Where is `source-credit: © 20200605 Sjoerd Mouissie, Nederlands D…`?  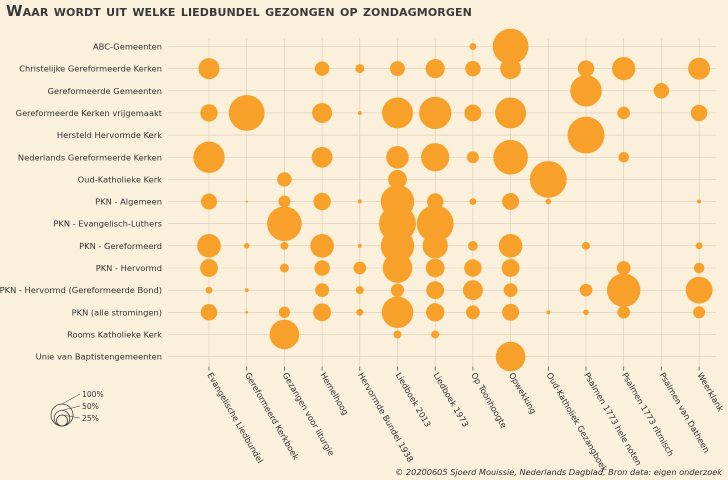 source-credit: © 20200605 Sjoerd Mouissie, Nederlands D… is located at coordinates (558, 472).